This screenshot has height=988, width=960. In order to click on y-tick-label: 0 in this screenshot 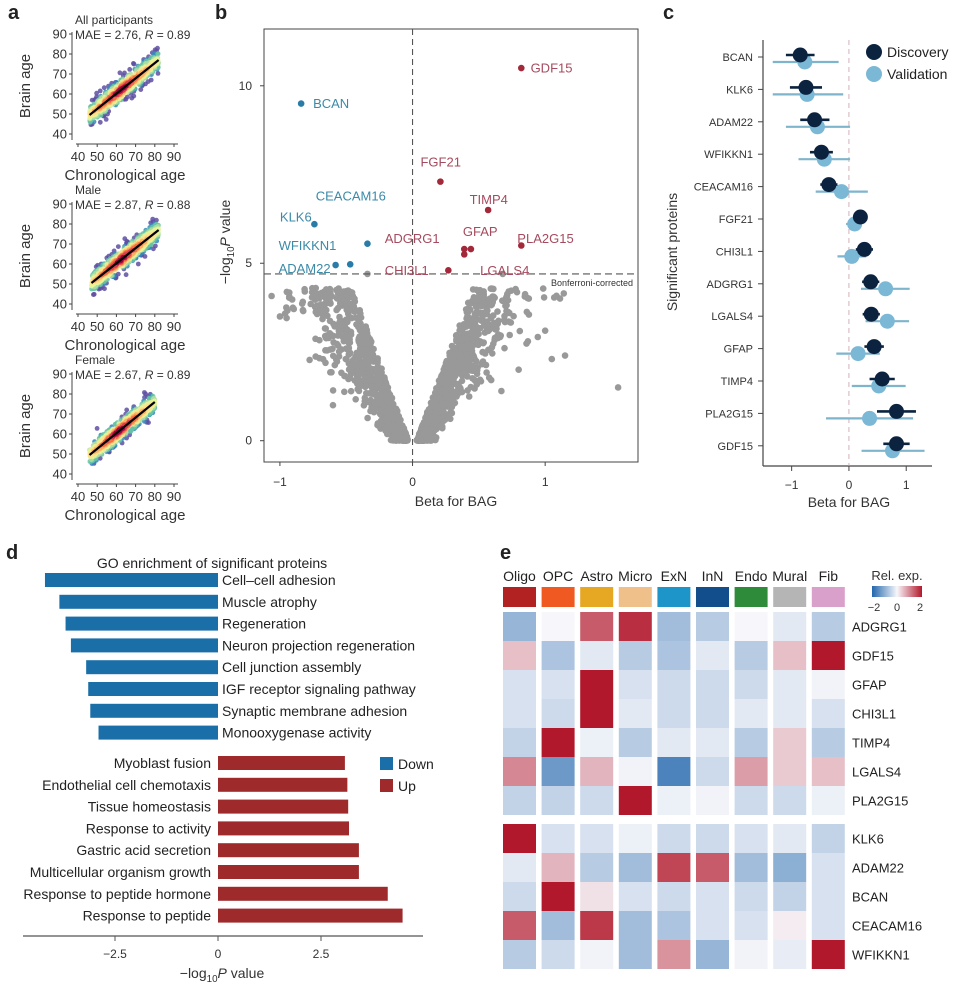, I will do `click(248, 441)`.